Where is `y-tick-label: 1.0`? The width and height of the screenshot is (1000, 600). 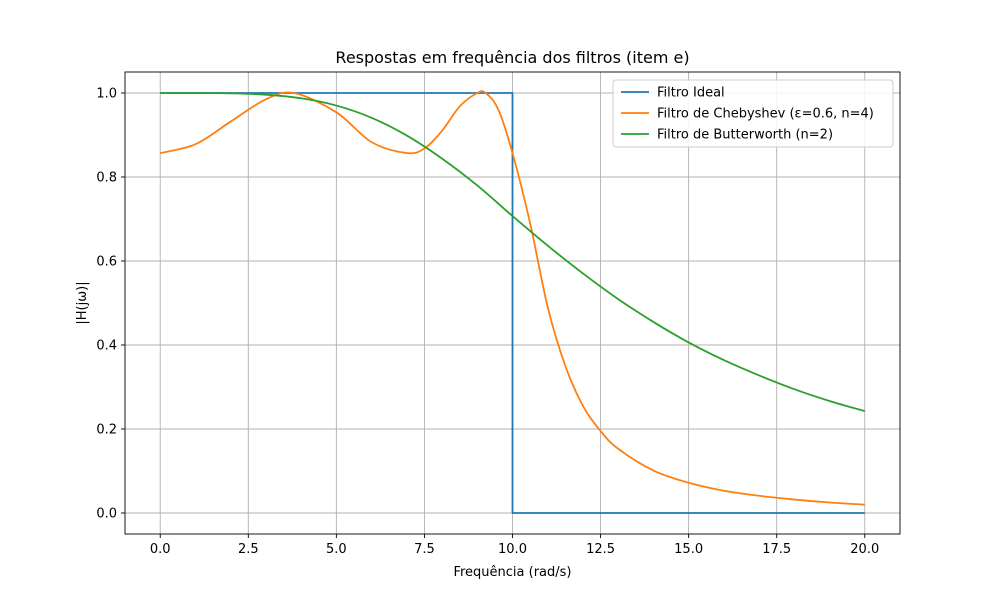
y-tick-label: 1.0 is located at coordinates (106, 94).